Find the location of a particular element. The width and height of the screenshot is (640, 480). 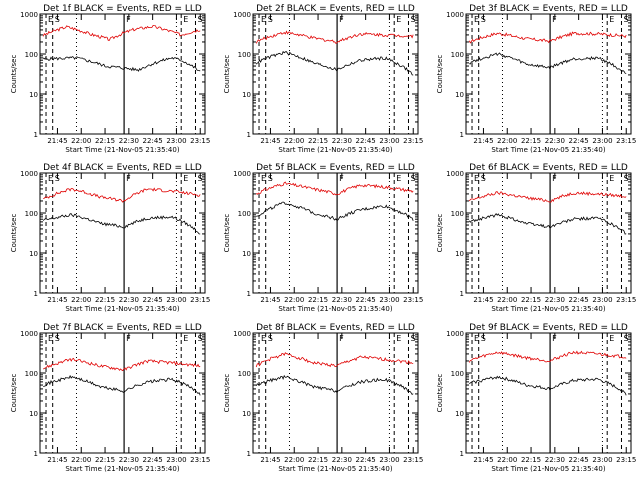

x-tick-label: 23:15 is located at coordinates (626, 460).